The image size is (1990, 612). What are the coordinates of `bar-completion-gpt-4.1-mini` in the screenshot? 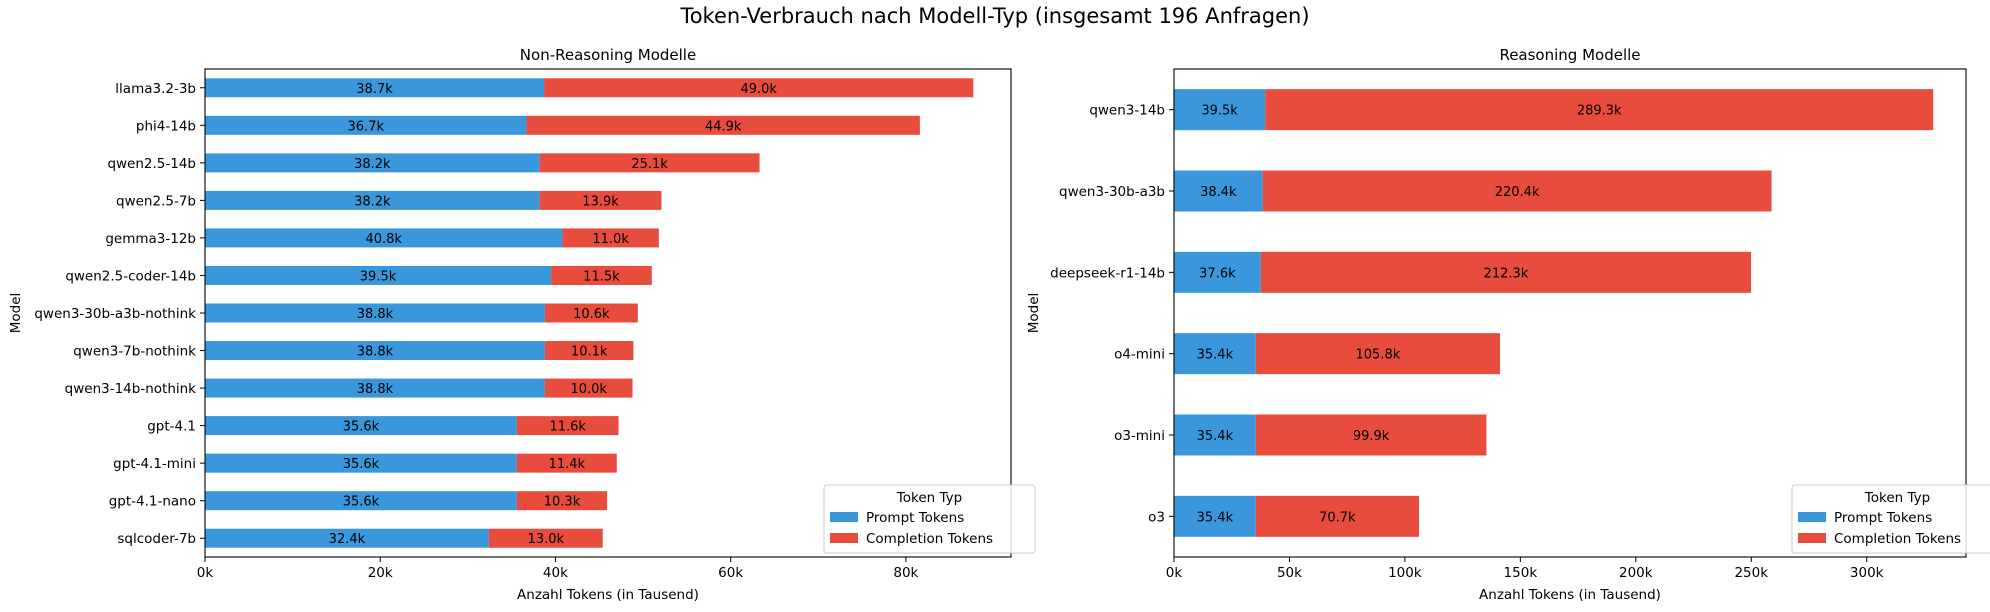 It's located at (566, 463).